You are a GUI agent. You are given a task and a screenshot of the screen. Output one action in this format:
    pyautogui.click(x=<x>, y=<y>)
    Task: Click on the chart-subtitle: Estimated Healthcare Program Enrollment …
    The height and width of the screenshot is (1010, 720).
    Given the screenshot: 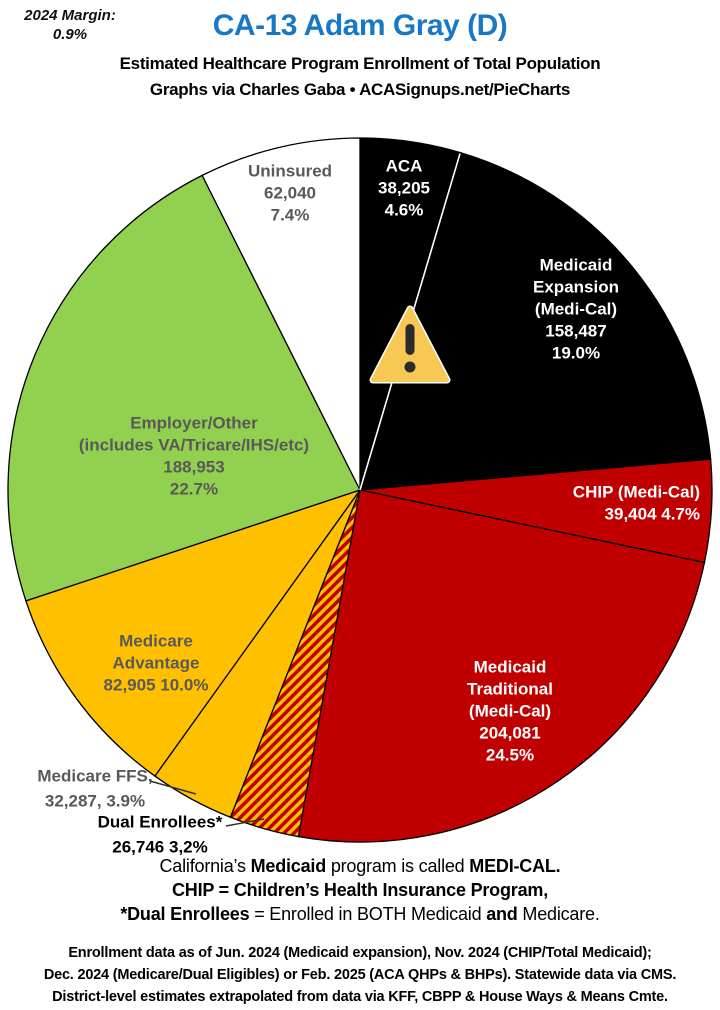 What is the action you would take?
    pyautogui.click(x=360, y=63)
    